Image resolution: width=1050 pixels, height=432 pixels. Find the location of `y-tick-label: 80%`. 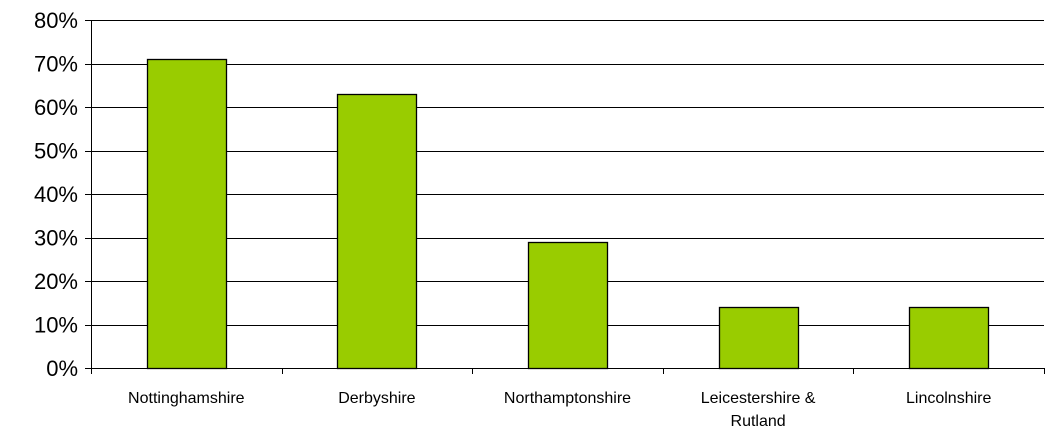

y-tick-label: 80% is located at coordinates (56, 20).